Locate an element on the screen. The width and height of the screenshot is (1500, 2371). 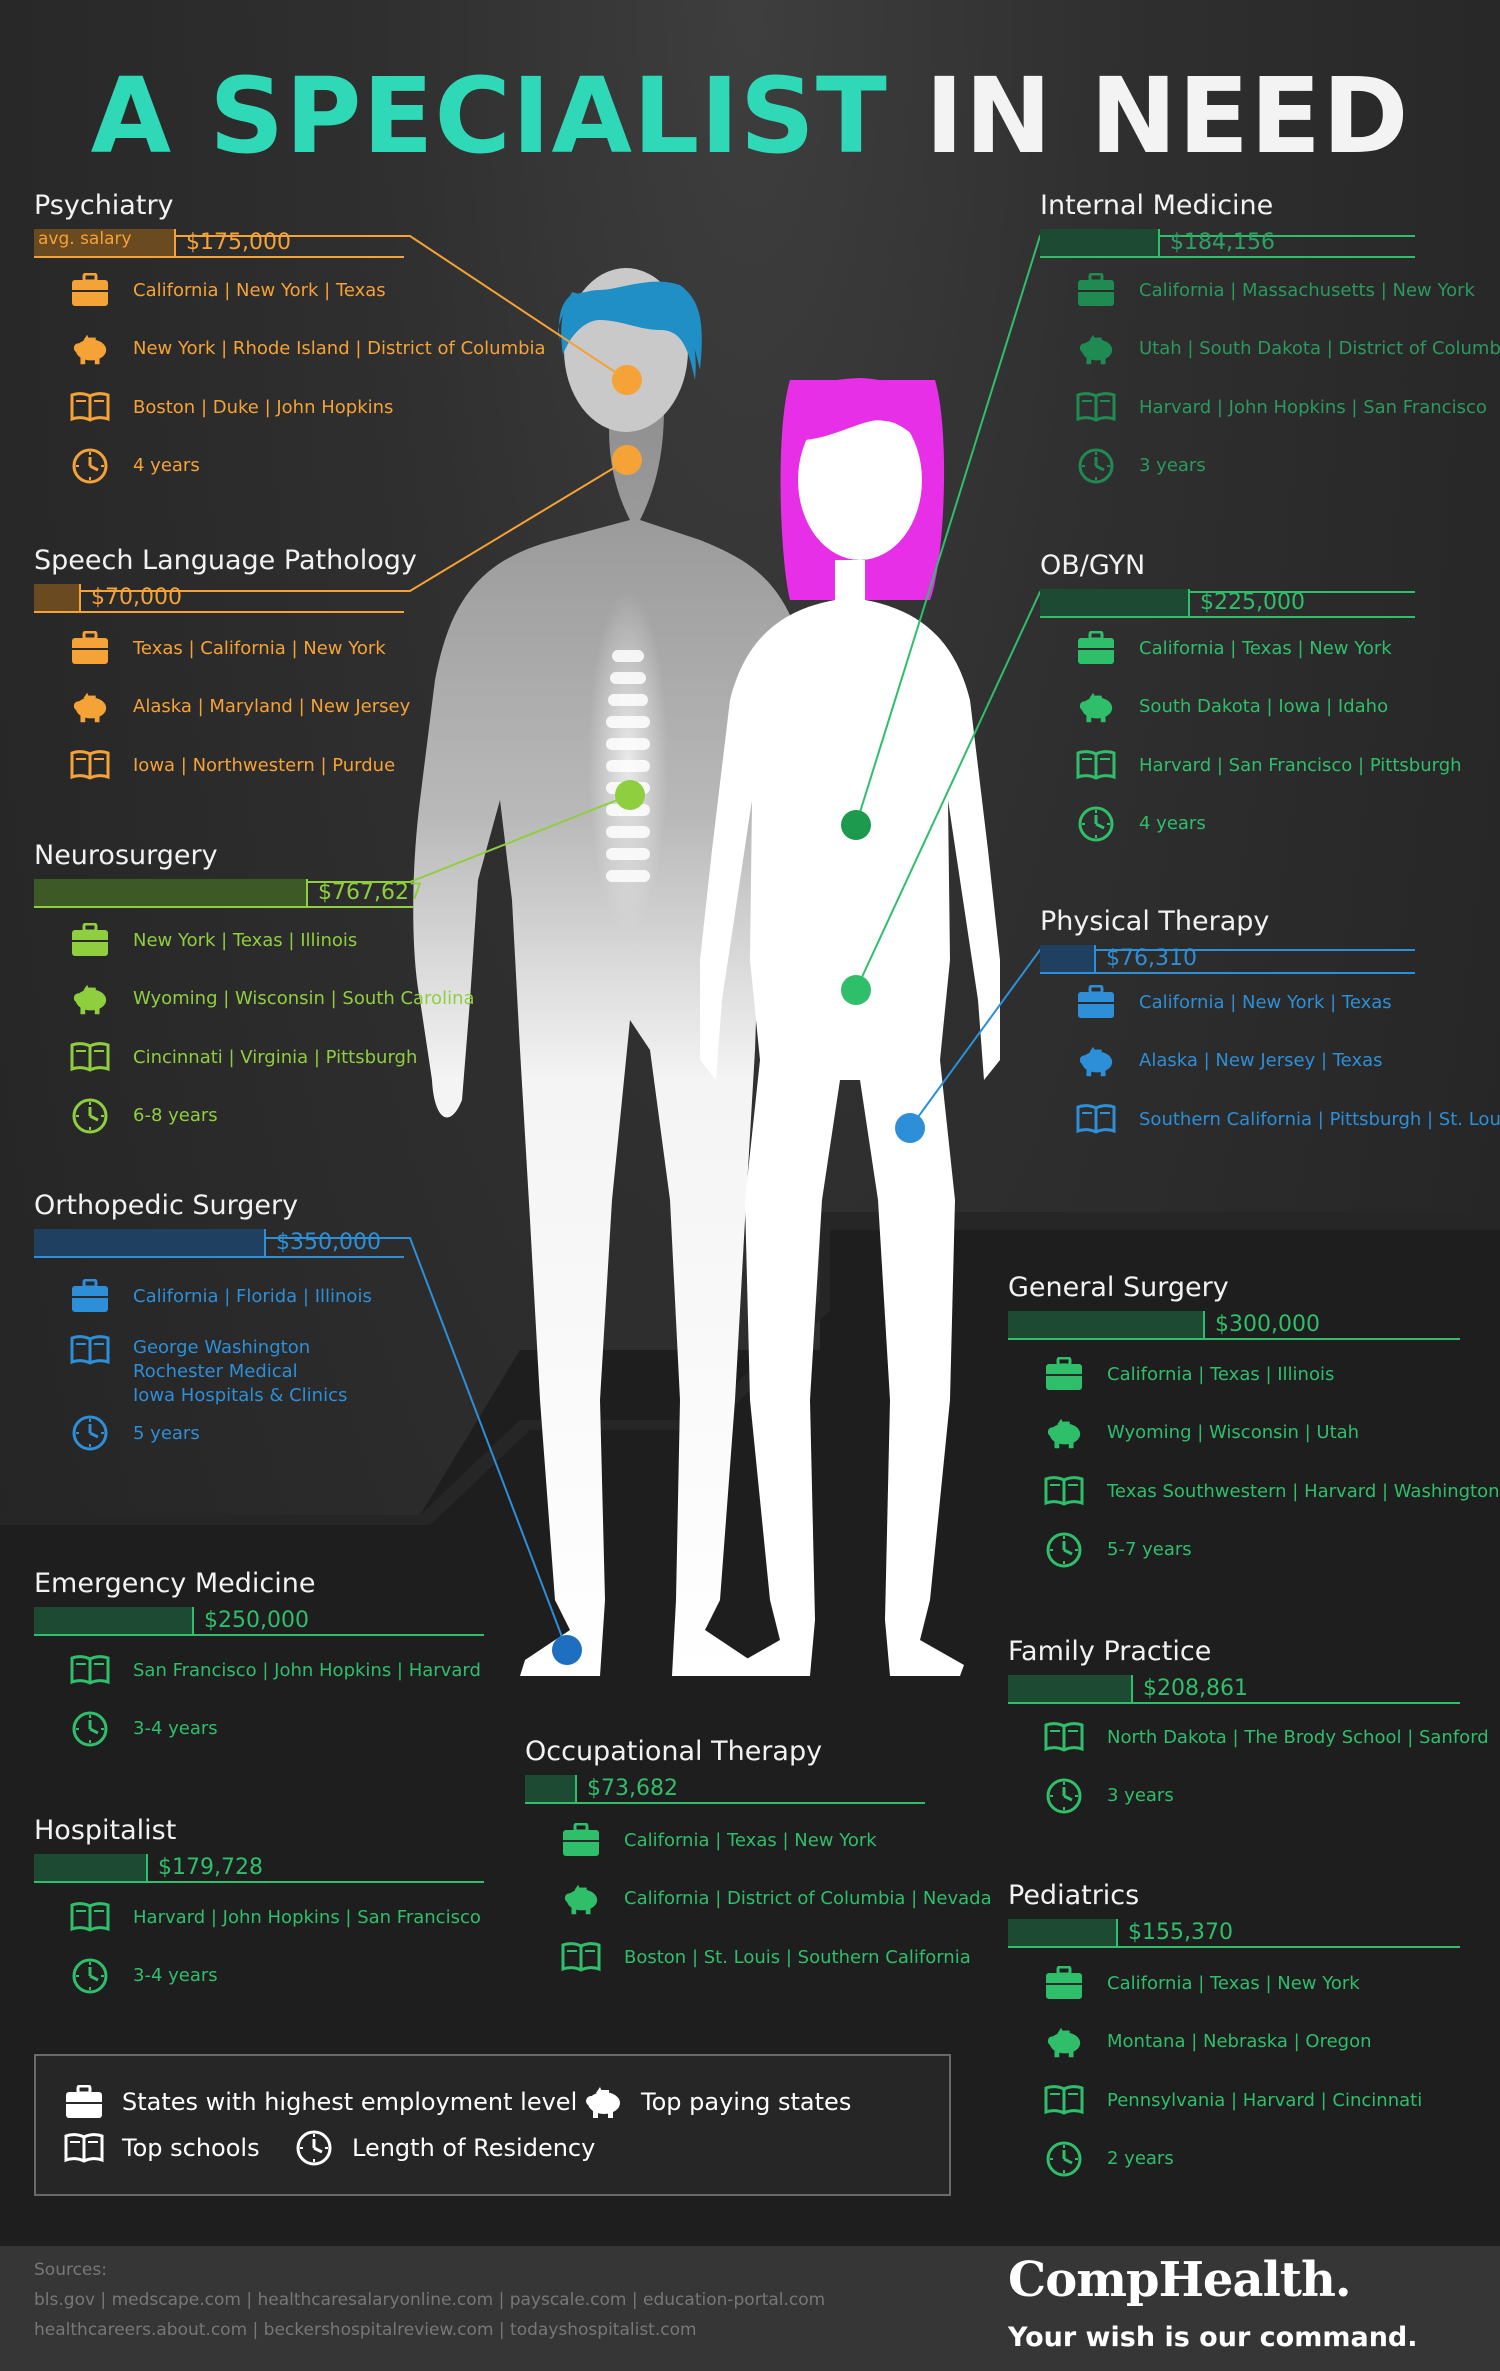
section-item: Wyoming | Wisconsin | South Carolina is located at coordinates (272, 999).